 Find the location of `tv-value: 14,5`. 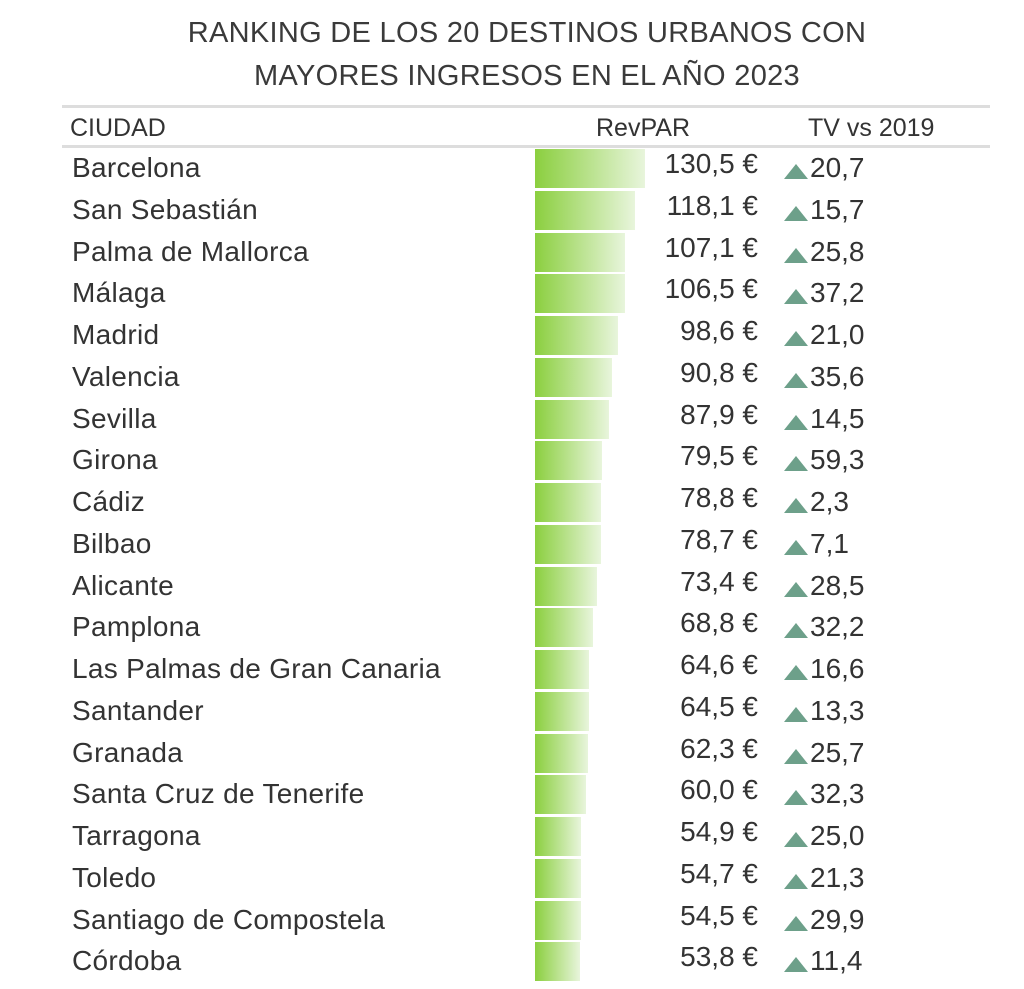

tv-value: 14,5 is located at coordinates (837, 418).